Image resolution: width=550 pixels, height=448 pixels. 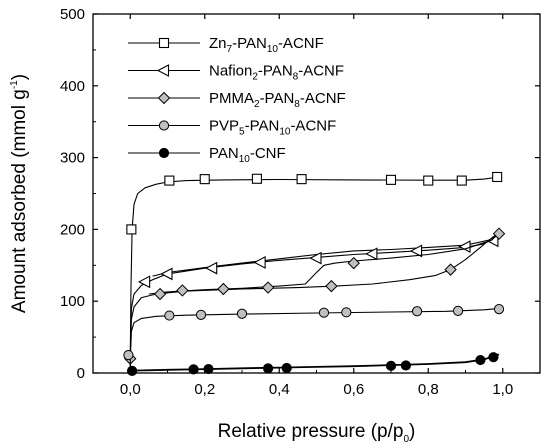 I want to click on legend-entry: PVP5-PAN10-ACNF, so click(x=232, y=128).